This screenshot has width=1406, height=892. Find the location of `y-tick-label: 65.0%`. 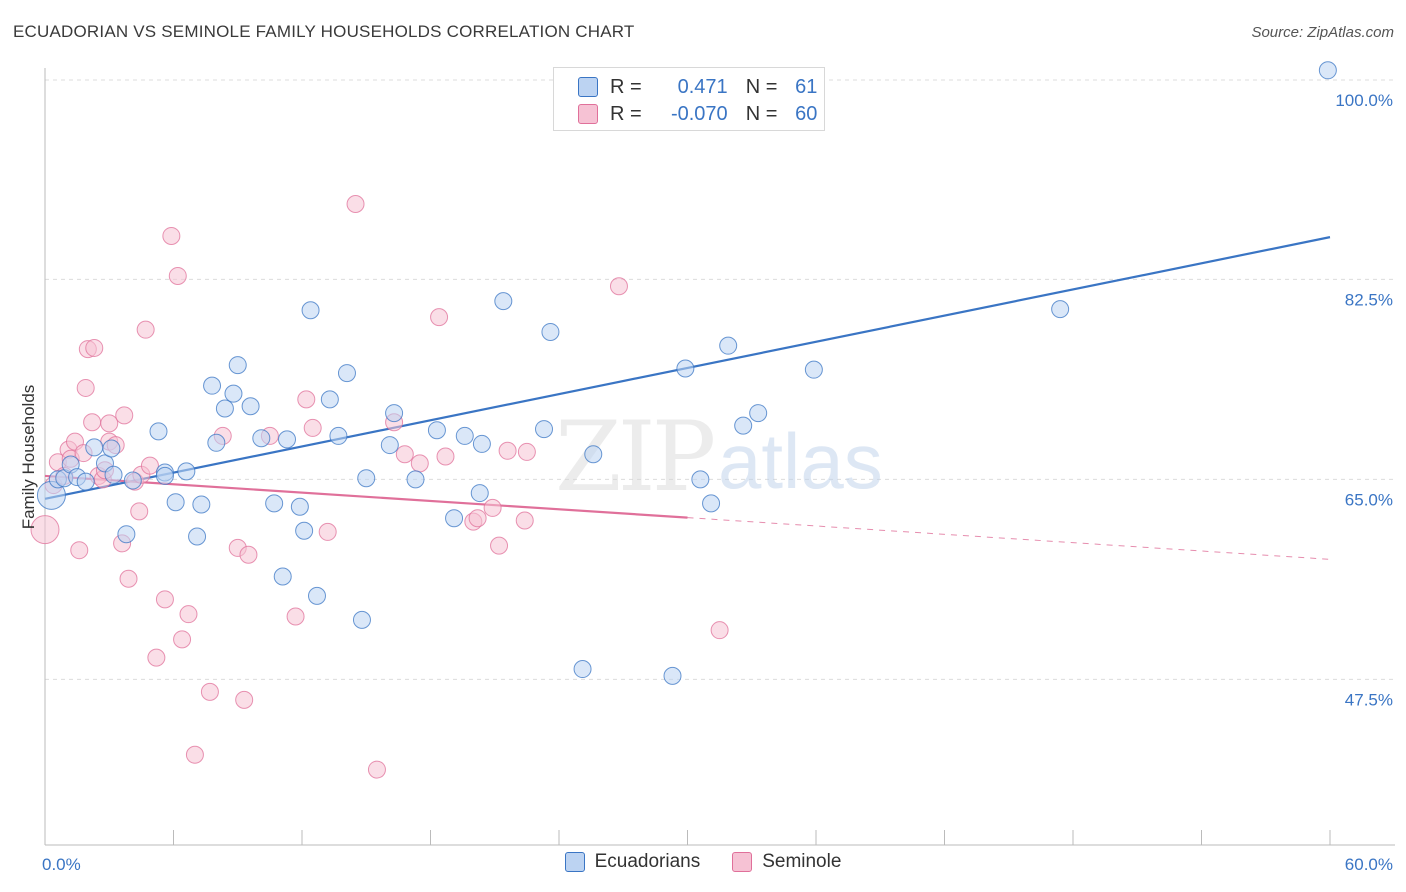

y-tick-label: 65.0% is located at coordinates (1369, 499).